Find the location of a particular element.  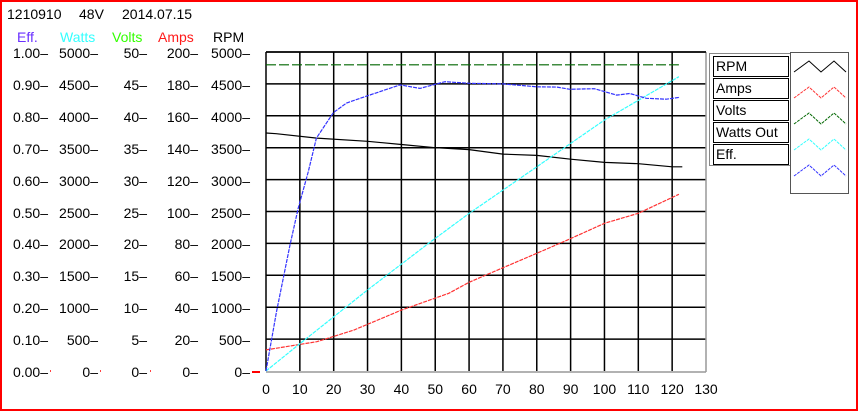

x-tick-label: 100 is located at coordinates (605, 389).